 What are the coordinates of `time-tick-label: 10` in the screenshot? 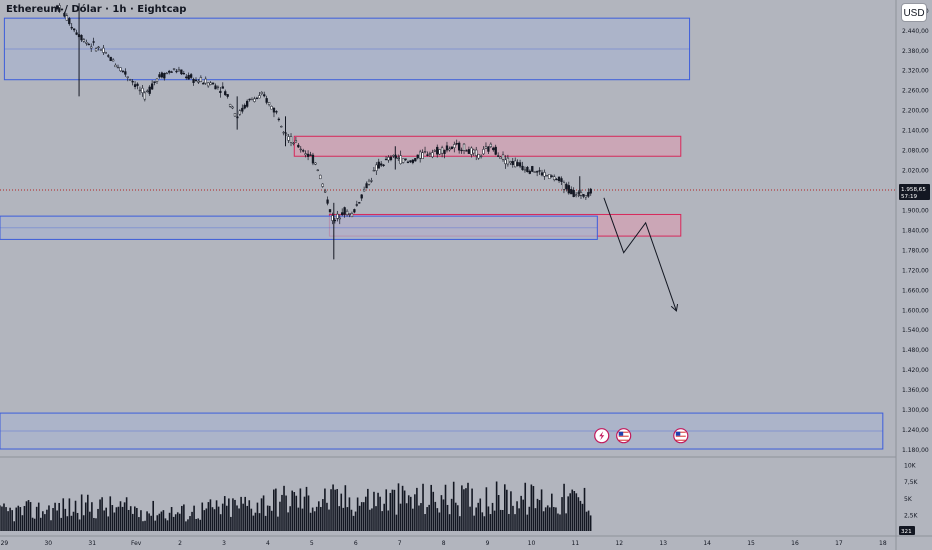 It's located at (532, 543).